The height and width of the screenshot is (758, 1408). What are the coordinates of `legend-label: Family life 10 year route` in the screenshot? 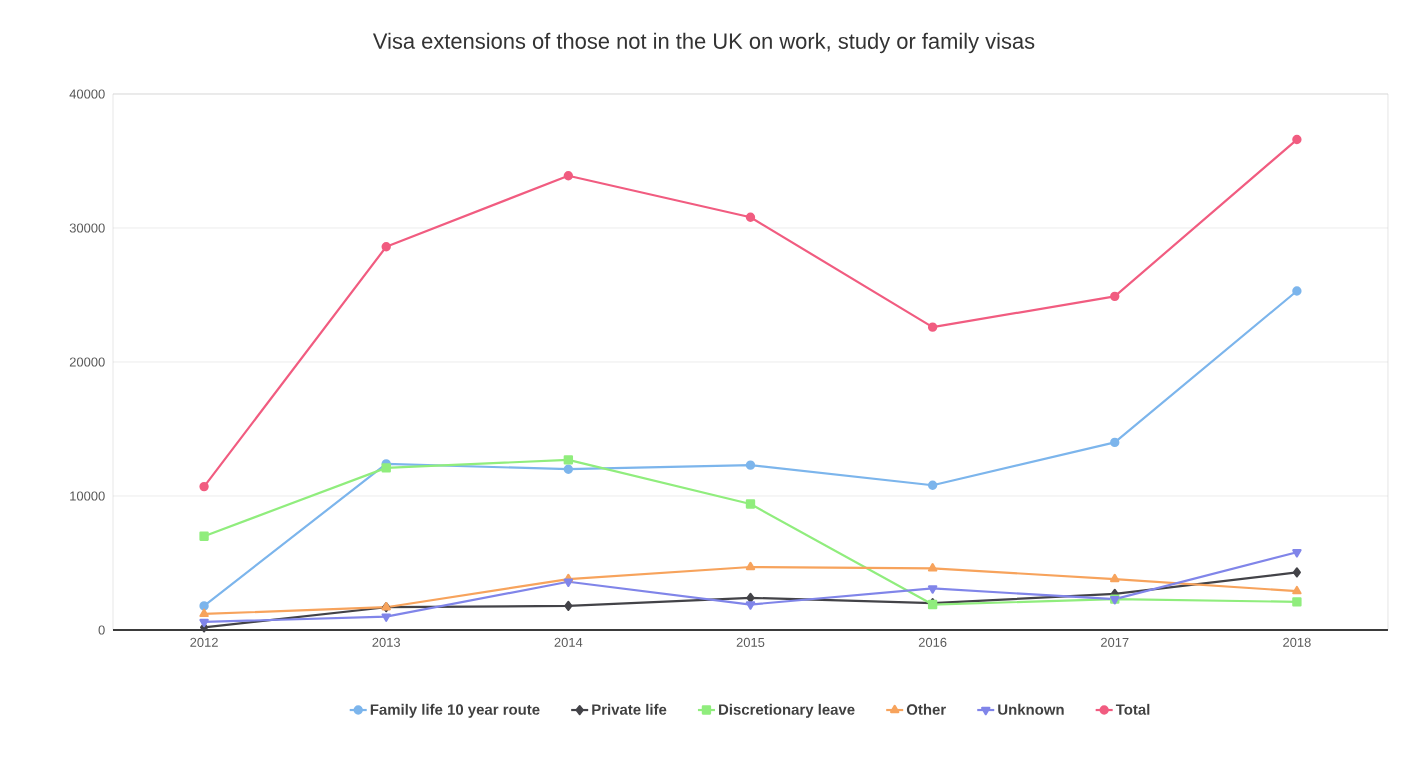 It's located at (455, 710).